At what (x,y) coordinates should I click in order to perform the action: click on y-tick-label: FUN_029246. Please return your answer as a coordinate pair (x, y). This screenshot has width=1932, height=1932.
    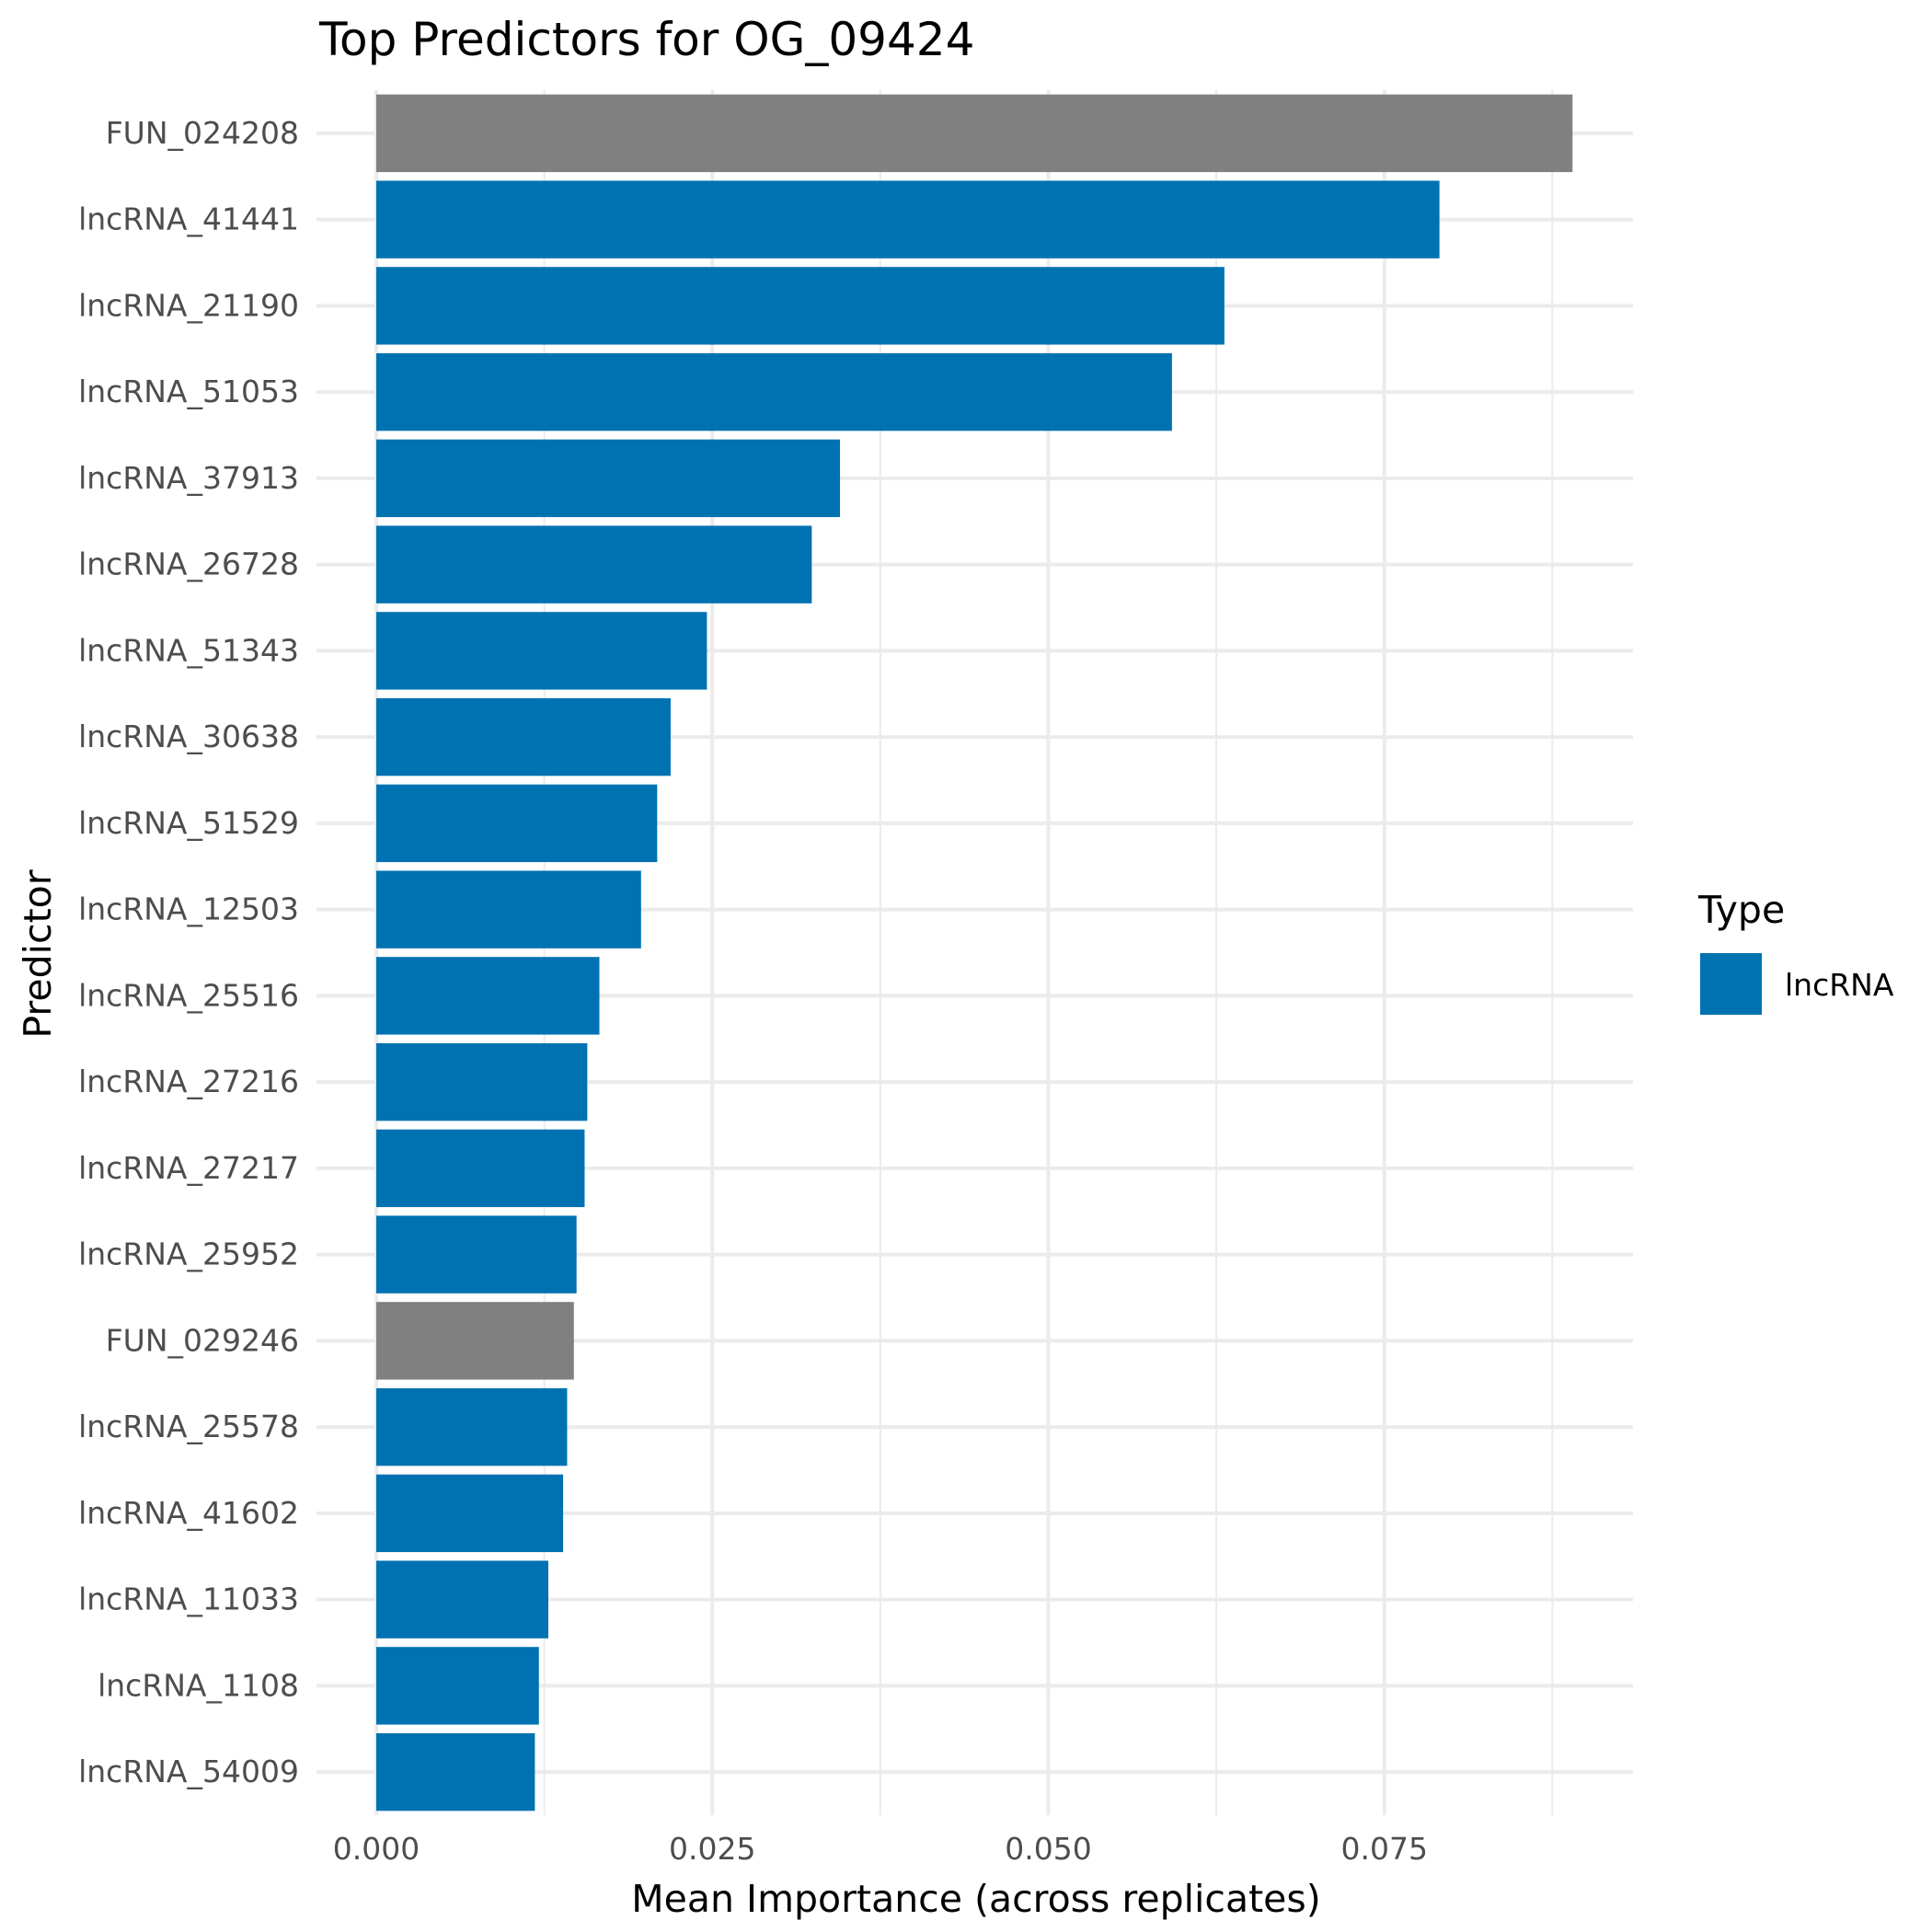
    Looking at the image, I should click on (202, 1340).